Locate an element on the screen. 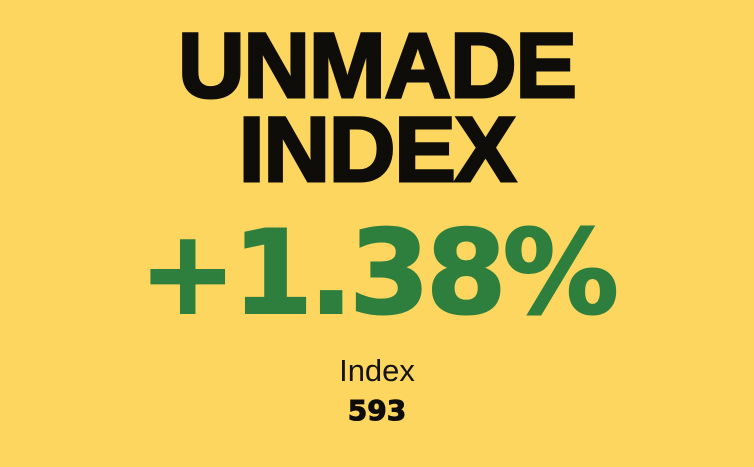 This screenshot has width=754, height=467. title-line-1: UNMADE is located at coordinates (378, 66).